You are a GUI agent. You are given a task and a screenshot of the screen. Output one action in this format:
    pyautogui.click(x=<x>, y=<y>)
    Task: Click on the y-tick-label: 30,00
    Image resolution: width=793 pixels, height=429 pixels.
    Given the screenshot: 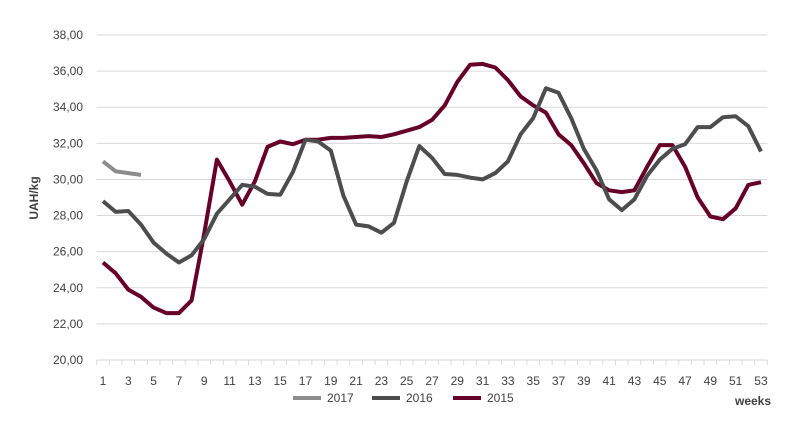 What is the action you would take?
    pyautogui.click(x=68, y=179)
    